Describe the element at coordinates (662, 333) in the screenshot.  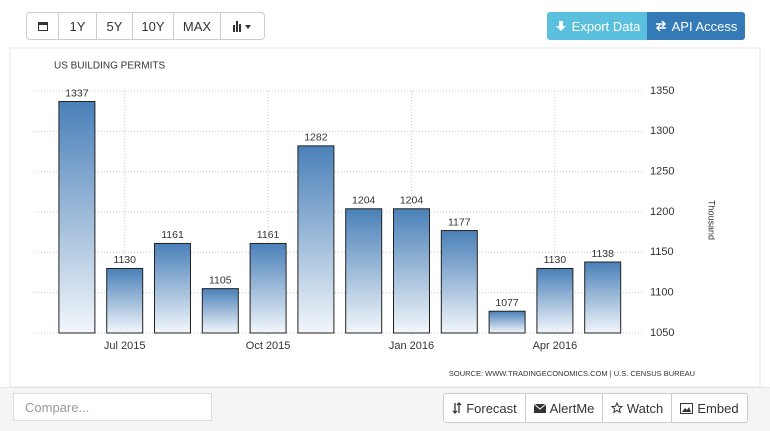
I see `y-tick-label: 1050` at that location.